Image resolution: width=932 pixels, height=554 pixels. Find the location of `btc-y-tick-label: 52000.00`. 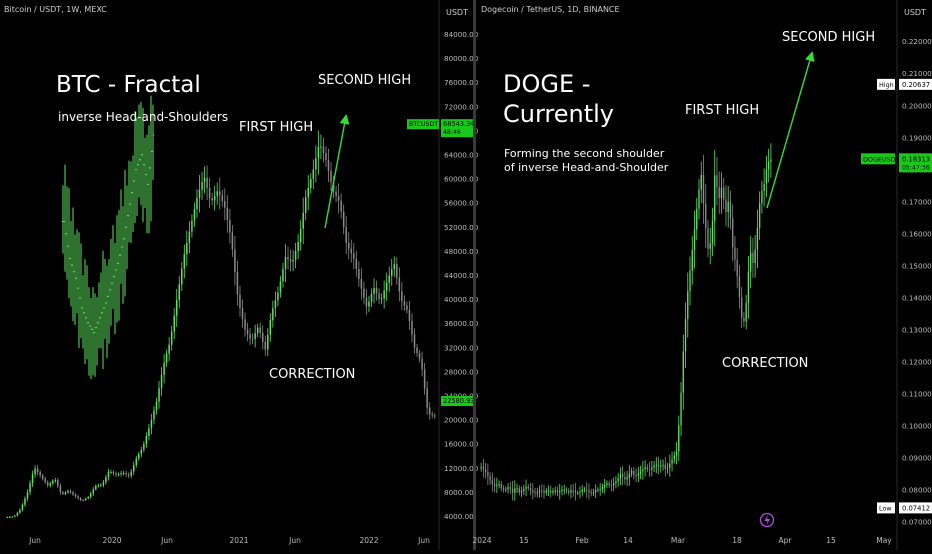

btc-y-tick-label: 52000.00 is located at coordinates (461, 227).